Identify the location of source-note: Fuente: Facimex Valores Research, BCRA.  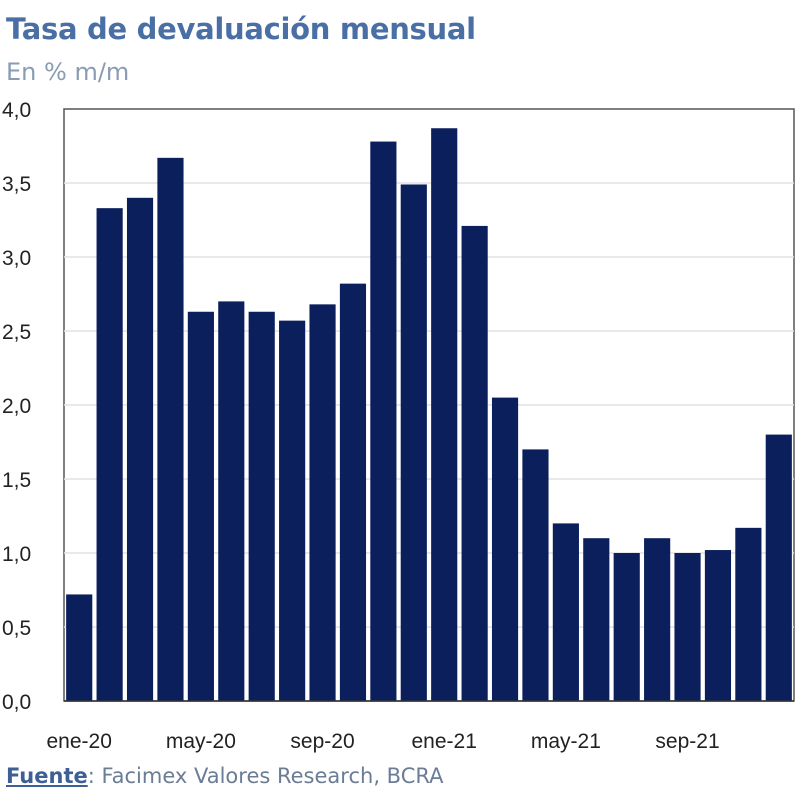
(224, 776).